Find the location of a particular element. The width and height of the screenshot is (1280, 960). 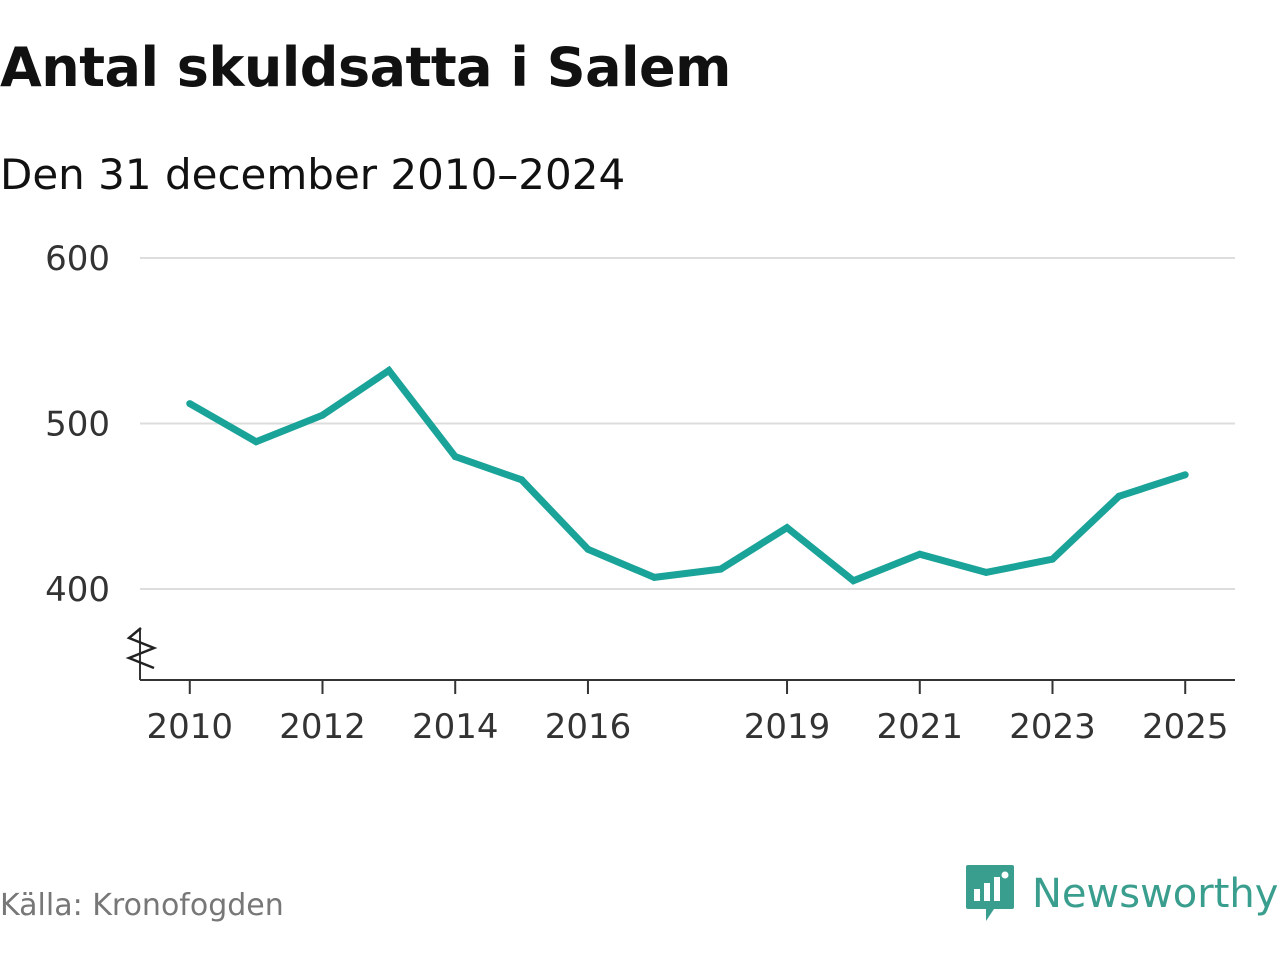

y-tick-label: 600 is located at coordinates (77, 259).